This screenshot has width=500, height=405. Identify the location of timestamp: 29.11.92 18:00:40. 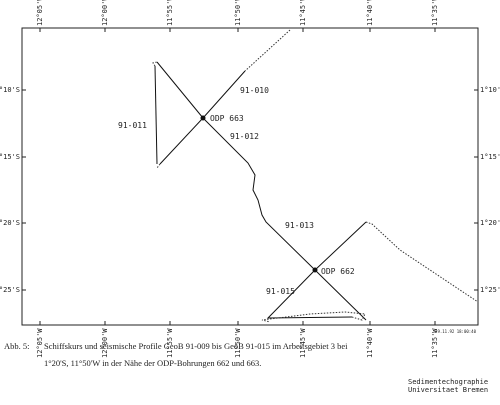
(456, 331).